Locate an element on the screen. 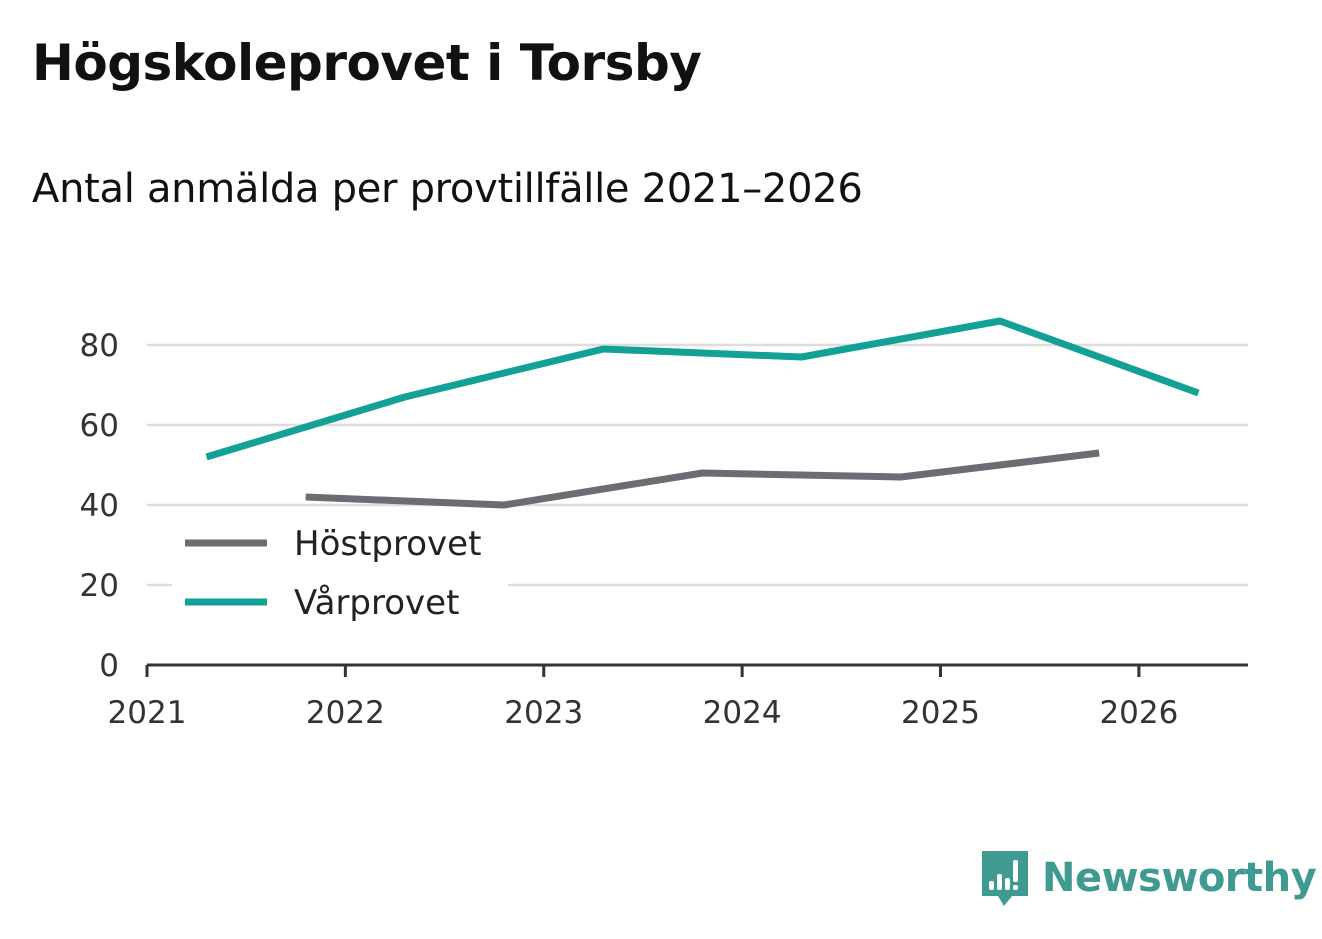 This screenshot has height=939, width=1322. newsworthy-brand: Newsworthy is located at coordinates (1148, 878).